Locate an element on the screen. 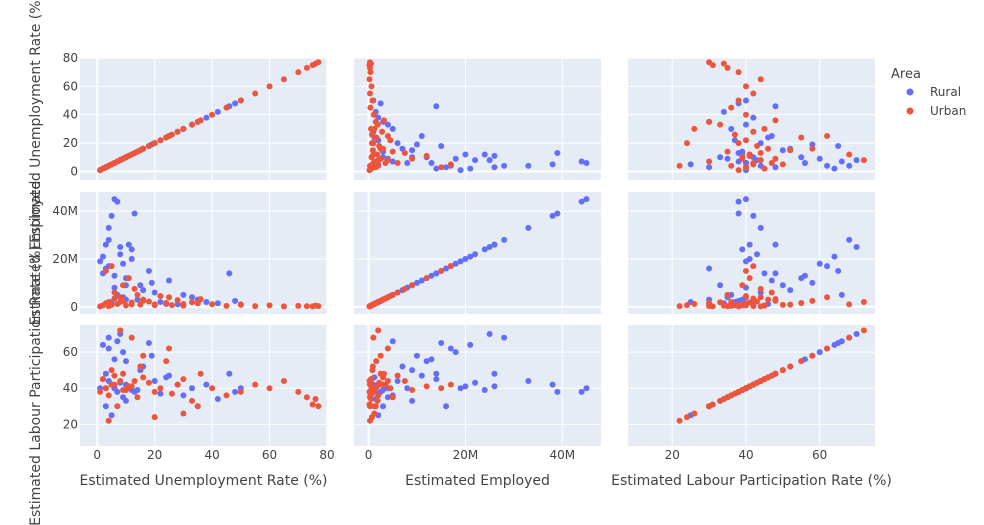 The width and height of the screenshot is (984, 525). y-tick-label: 40M is located at coordinates (65, 211).